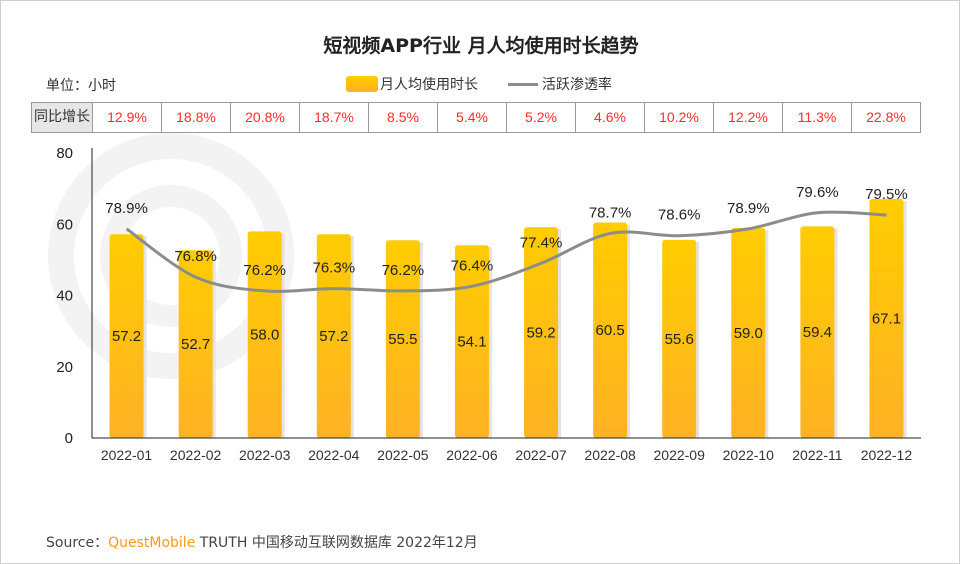  Describe the element at coordinates (541, 455) in the screenshot. I see `x-tick-label: 2022-07` at that location.